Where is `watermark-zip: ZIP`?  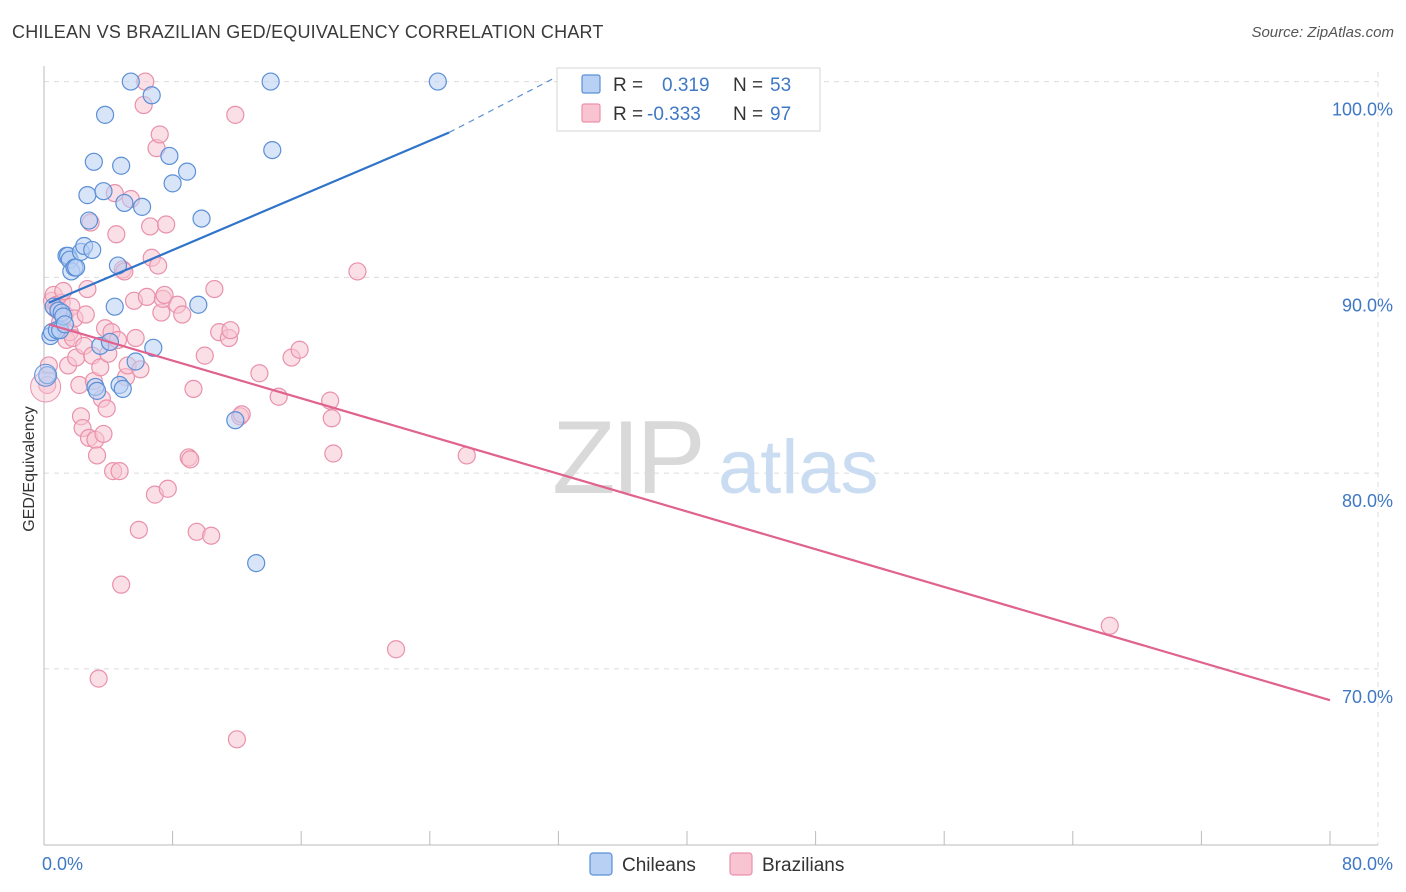 watermark-zip: ZIP is located at coordinates (627, 458).